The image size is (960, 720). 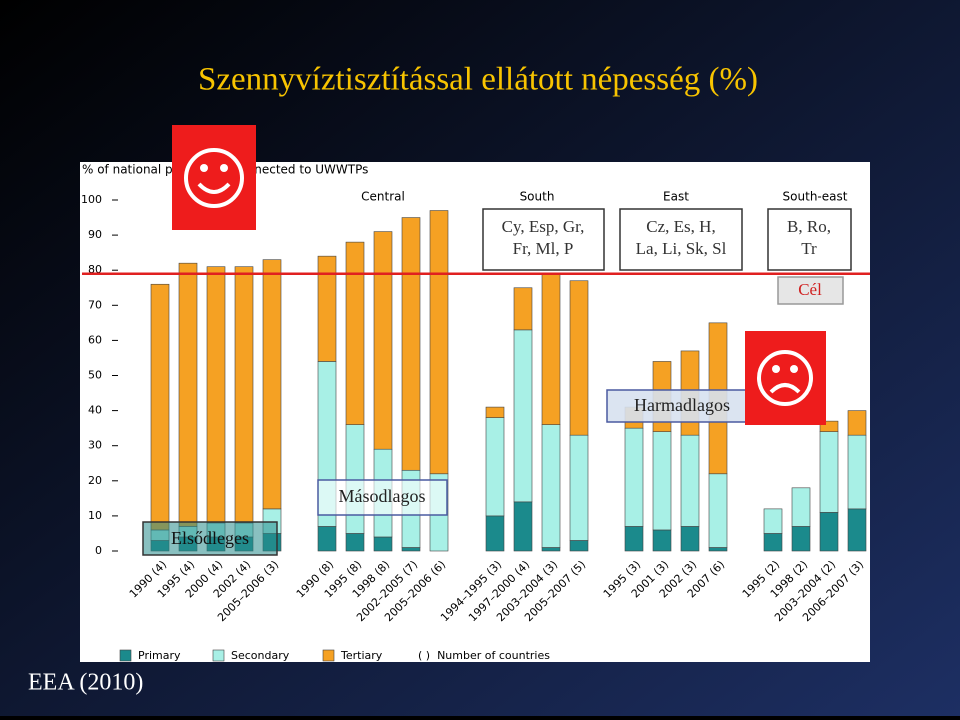 I want to click on annotation-text: Tr, so click(x=809, y=248).